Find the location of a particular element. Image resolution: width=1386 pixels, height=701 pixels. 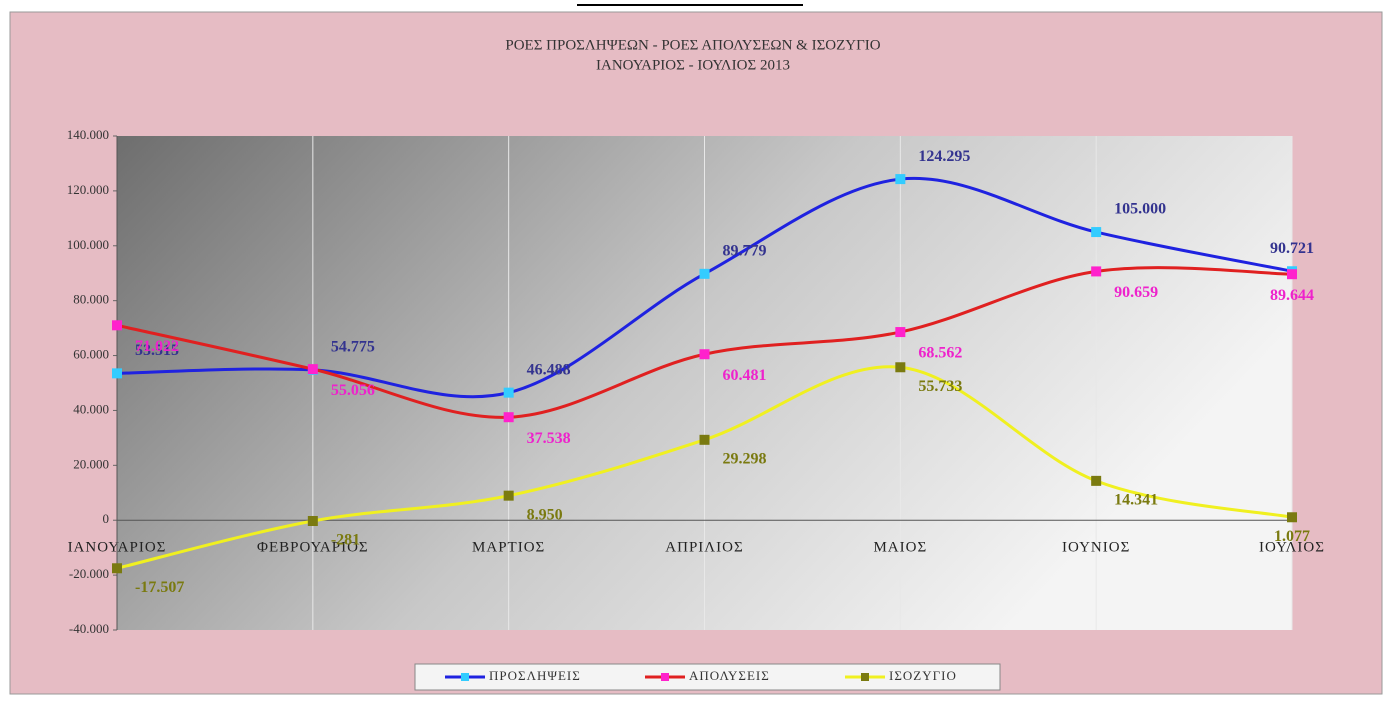

data-label: 89.644 is located at coordinates (1292, 295).